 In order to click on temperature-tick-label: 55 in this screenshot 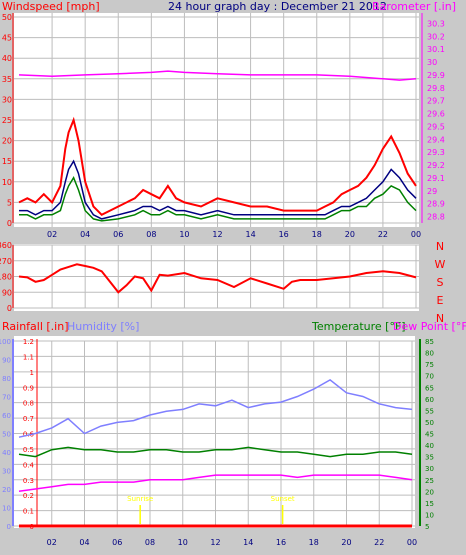, I will do `click(429, 411)`.